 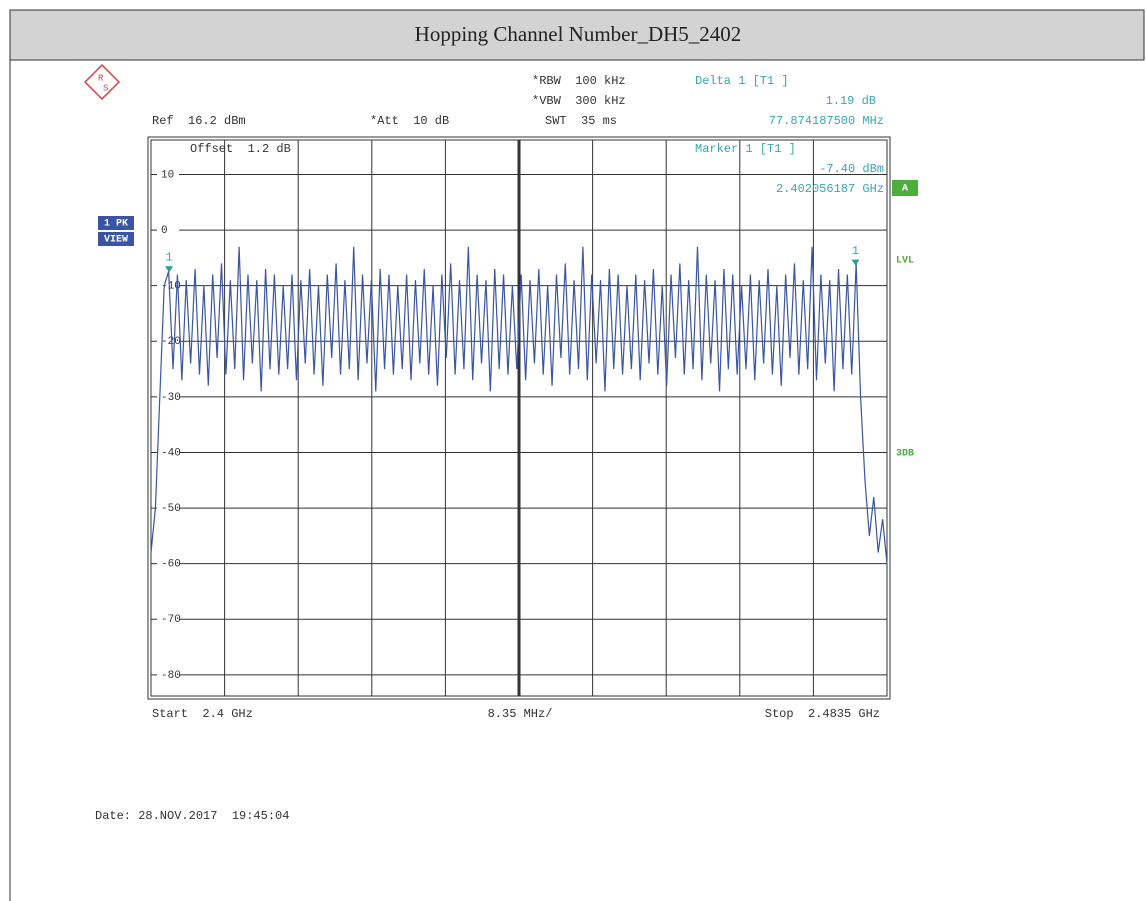 What do you see at coordinates (202, 714) in the screenshot?
I see `start-freq: Start 2.4 GHz` at bounding box center [202, 714].